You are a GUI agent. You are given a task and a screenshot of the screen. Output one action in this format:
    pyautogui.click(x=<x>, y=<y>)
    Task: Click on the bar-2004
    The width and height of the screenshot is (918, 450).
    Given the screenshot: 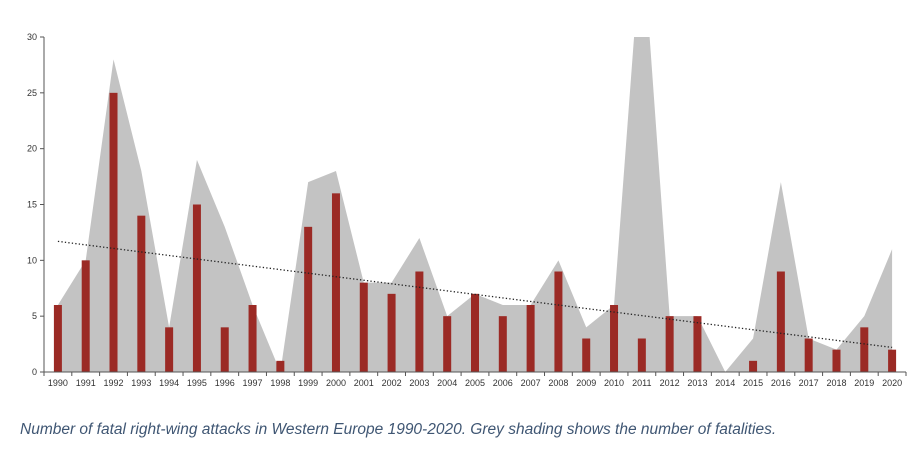 What is the action you would take?
    pyautogui.click(x=447, y=344)
    